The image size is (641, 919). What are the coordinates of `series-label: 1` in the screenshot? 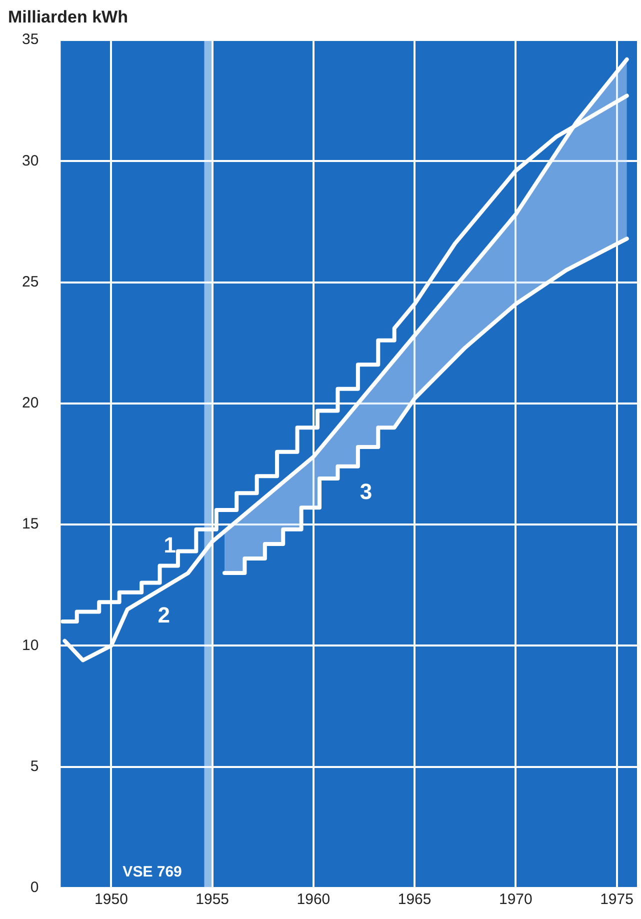 It's located at (170, 545).